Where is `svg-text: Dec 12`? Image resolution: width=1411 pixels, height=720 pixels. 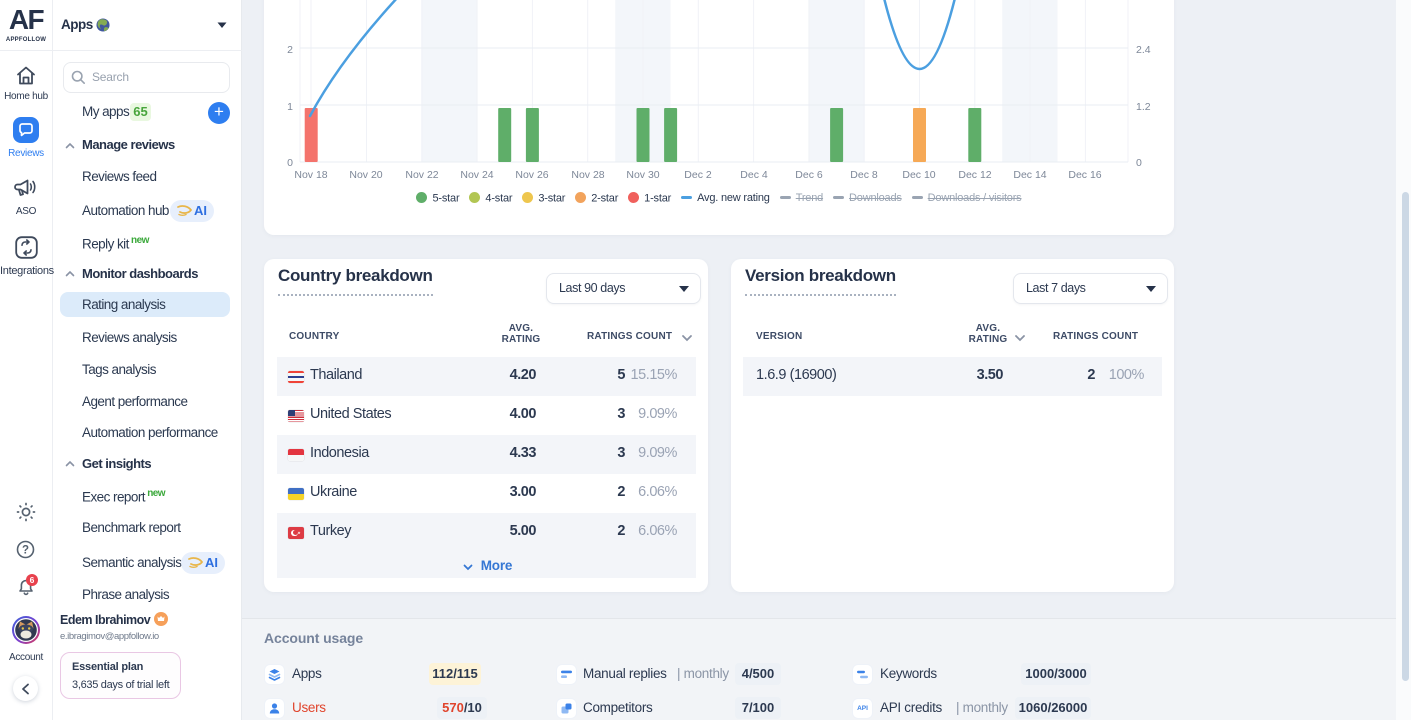 svg-text: Dec 12 is located at coordinates (974, 175).